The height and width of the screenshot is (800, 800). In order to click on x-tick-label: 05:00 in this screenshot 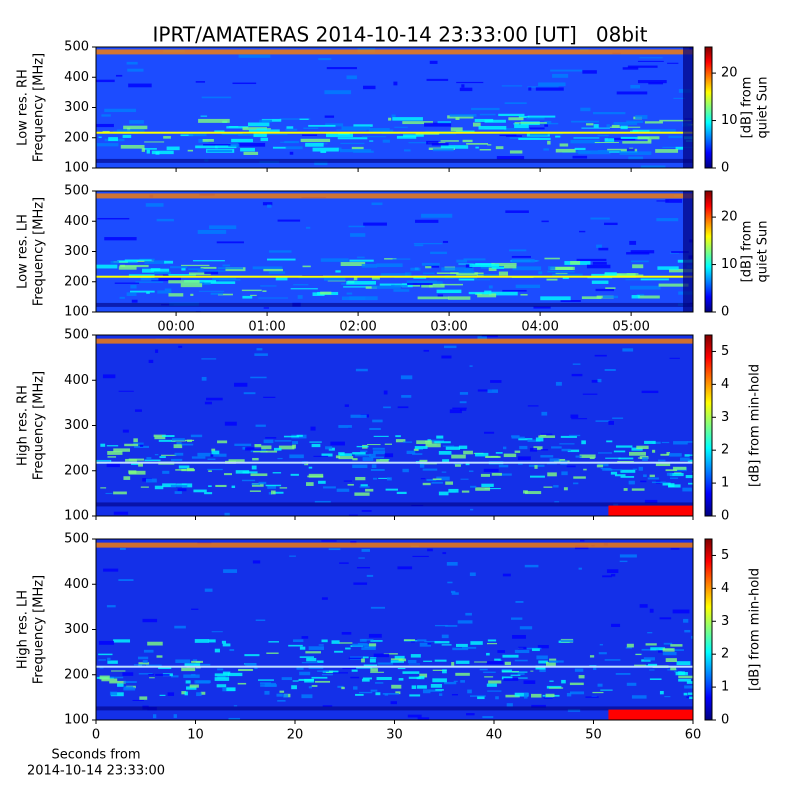, I will do `click(630, 327)`.